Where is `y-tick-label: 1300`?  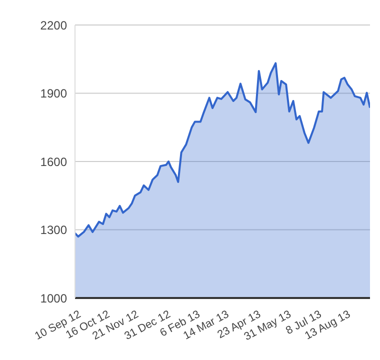
y-tick-label: 1300 is located at coordinates (54, 230).